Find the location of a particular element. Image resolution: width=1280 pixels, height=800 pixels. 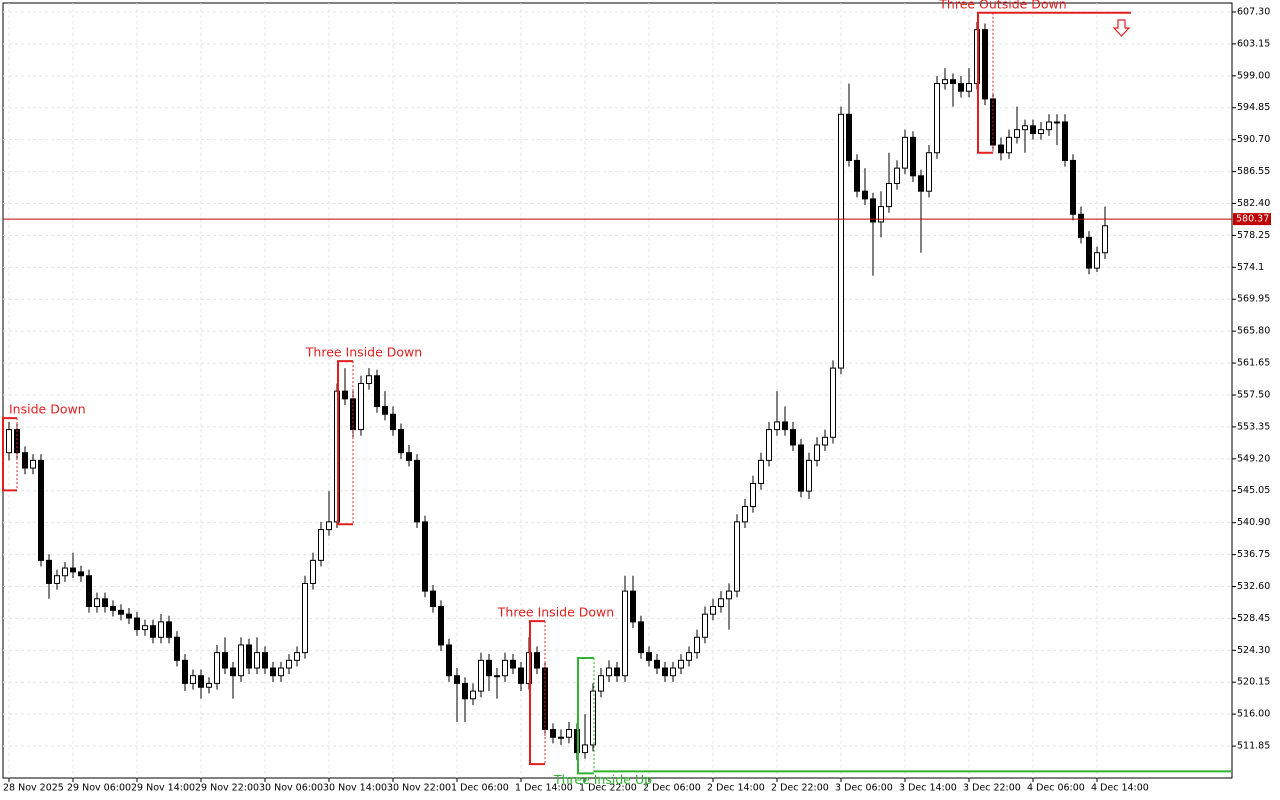

pattern-label: Three Inside Down is located at coordinates (363, 352).